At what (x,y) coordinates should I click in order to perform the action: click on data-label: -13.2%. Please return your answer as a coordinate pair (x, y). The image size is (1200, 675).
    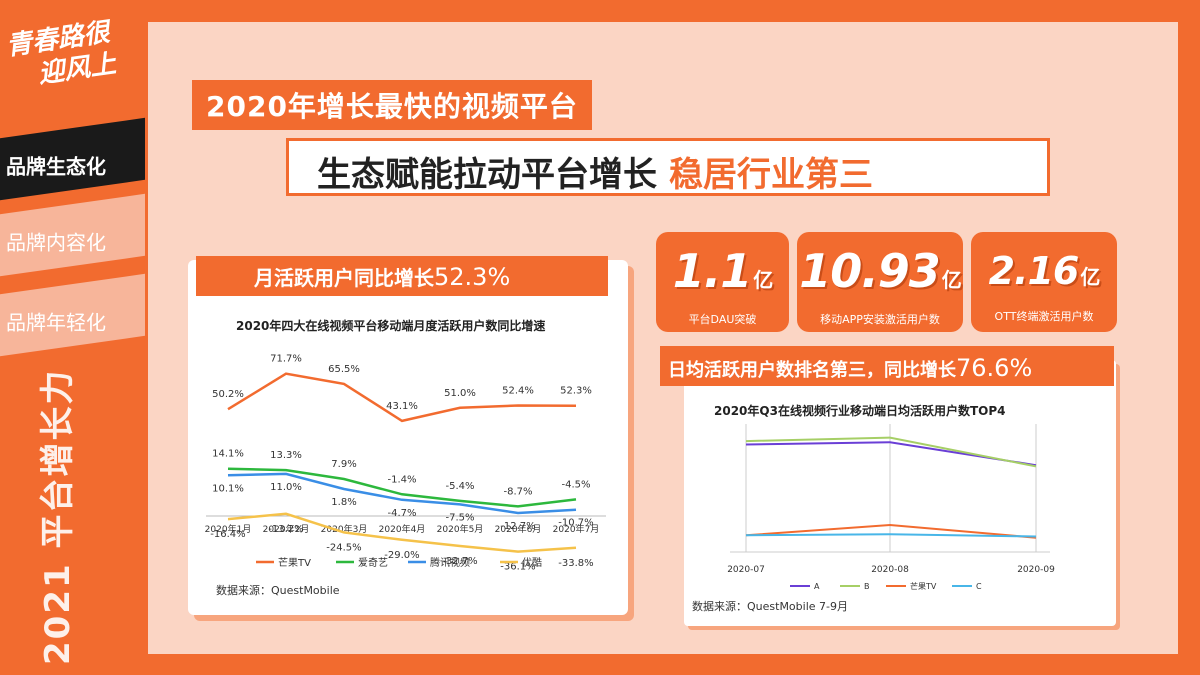
    Looking at the image, I should click on (285, 529).